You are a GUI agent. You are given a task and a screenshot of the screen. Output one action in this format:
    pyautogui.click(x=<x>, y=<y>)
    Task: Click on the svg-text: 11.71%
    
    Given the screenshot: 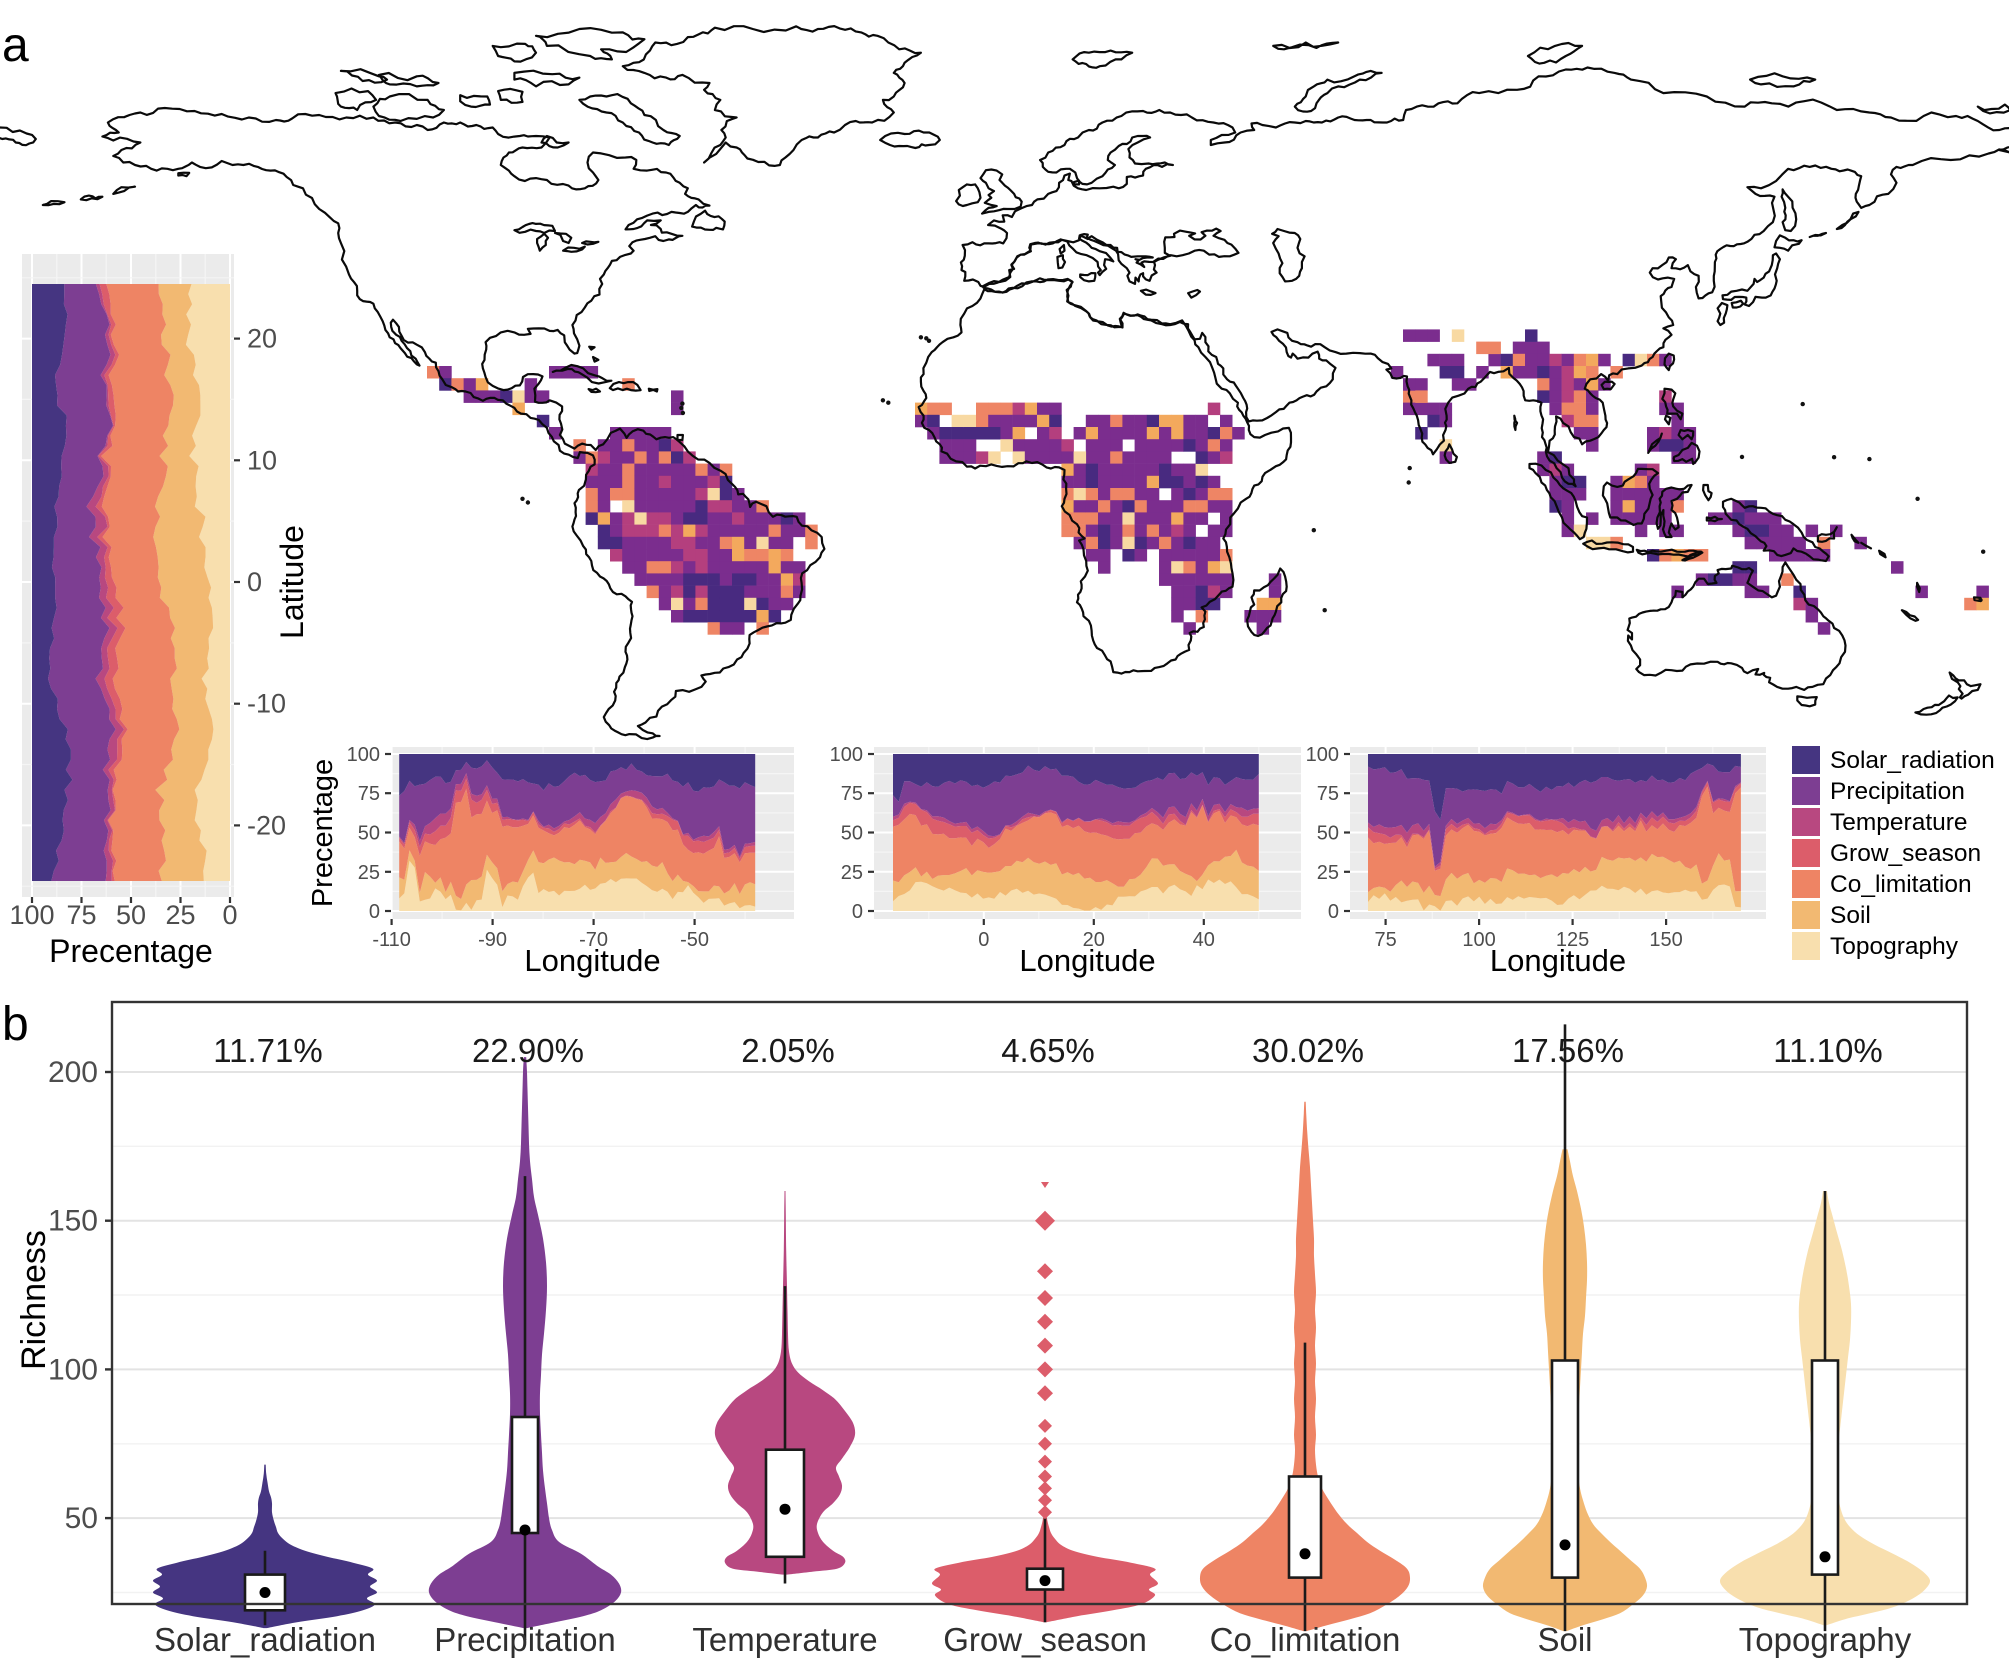 What is the action you would take?
    pyautogui.click(x=267, y=1050)
    